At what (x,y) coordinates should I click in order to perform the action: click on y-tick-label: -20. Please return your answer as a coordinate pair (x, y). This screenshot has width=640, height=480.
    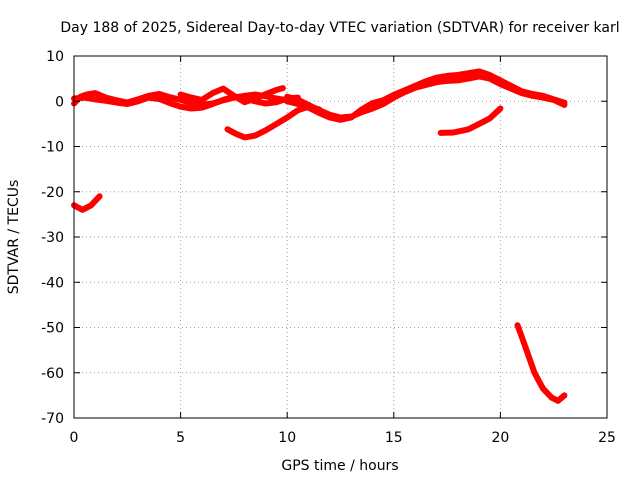
    Looking at the image, I should click on (52, 193).